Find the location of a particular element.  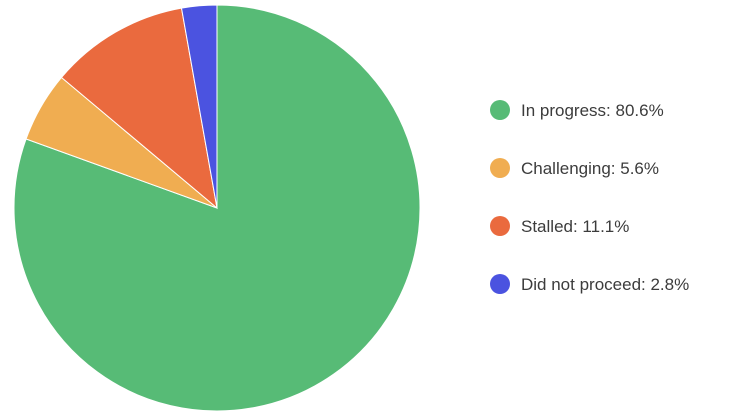

legend-label-stalled: Stalled: 11.1% is located at coordinates (575, 226).